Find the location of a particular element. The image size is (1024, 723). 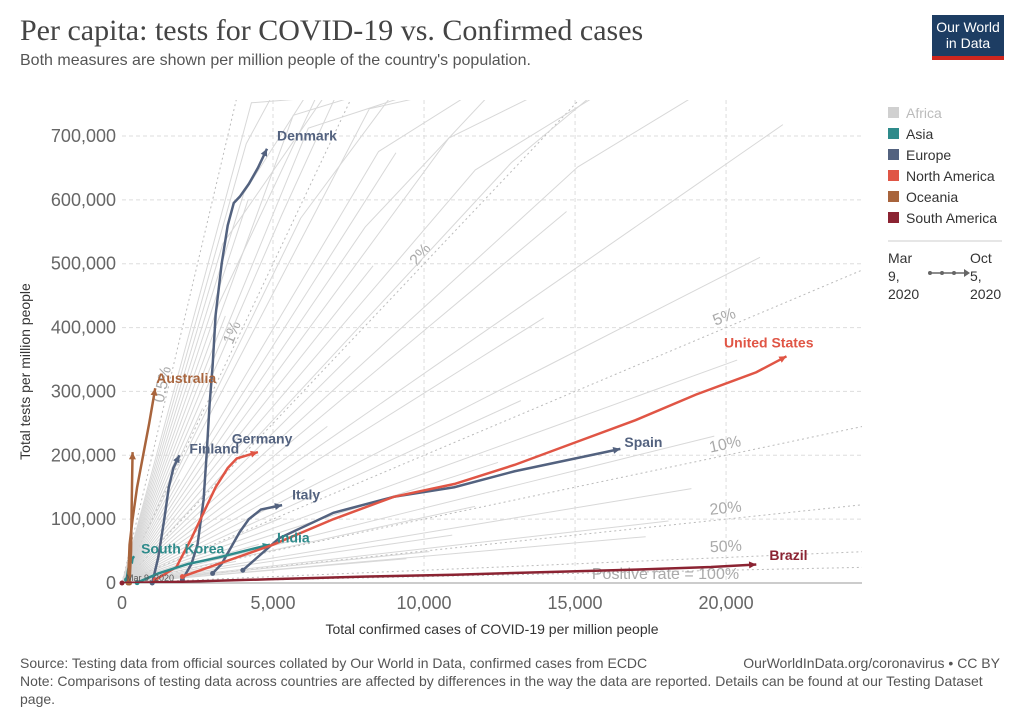

reference-line-label: 10% is located at coordinates (725, 444).